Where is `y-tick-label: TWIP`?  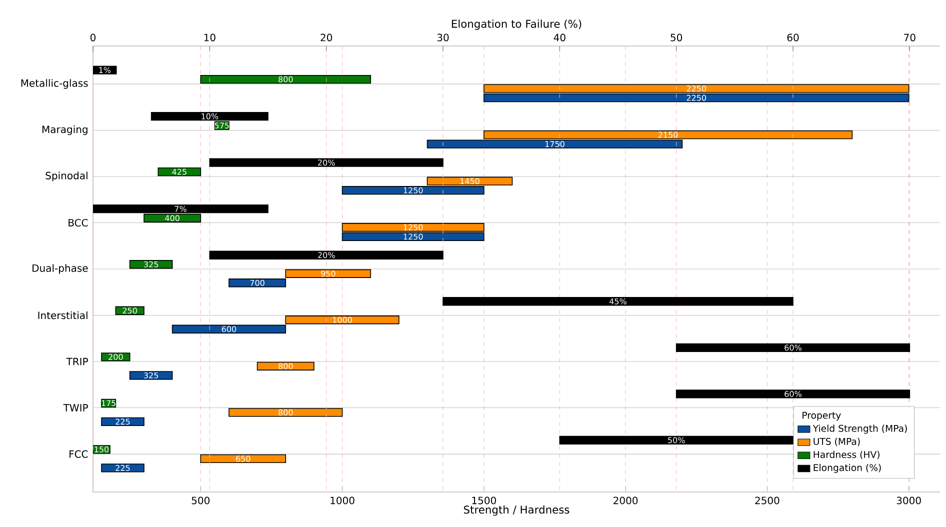
y-tick-label: TWIP is located at coordinates (75, 408).